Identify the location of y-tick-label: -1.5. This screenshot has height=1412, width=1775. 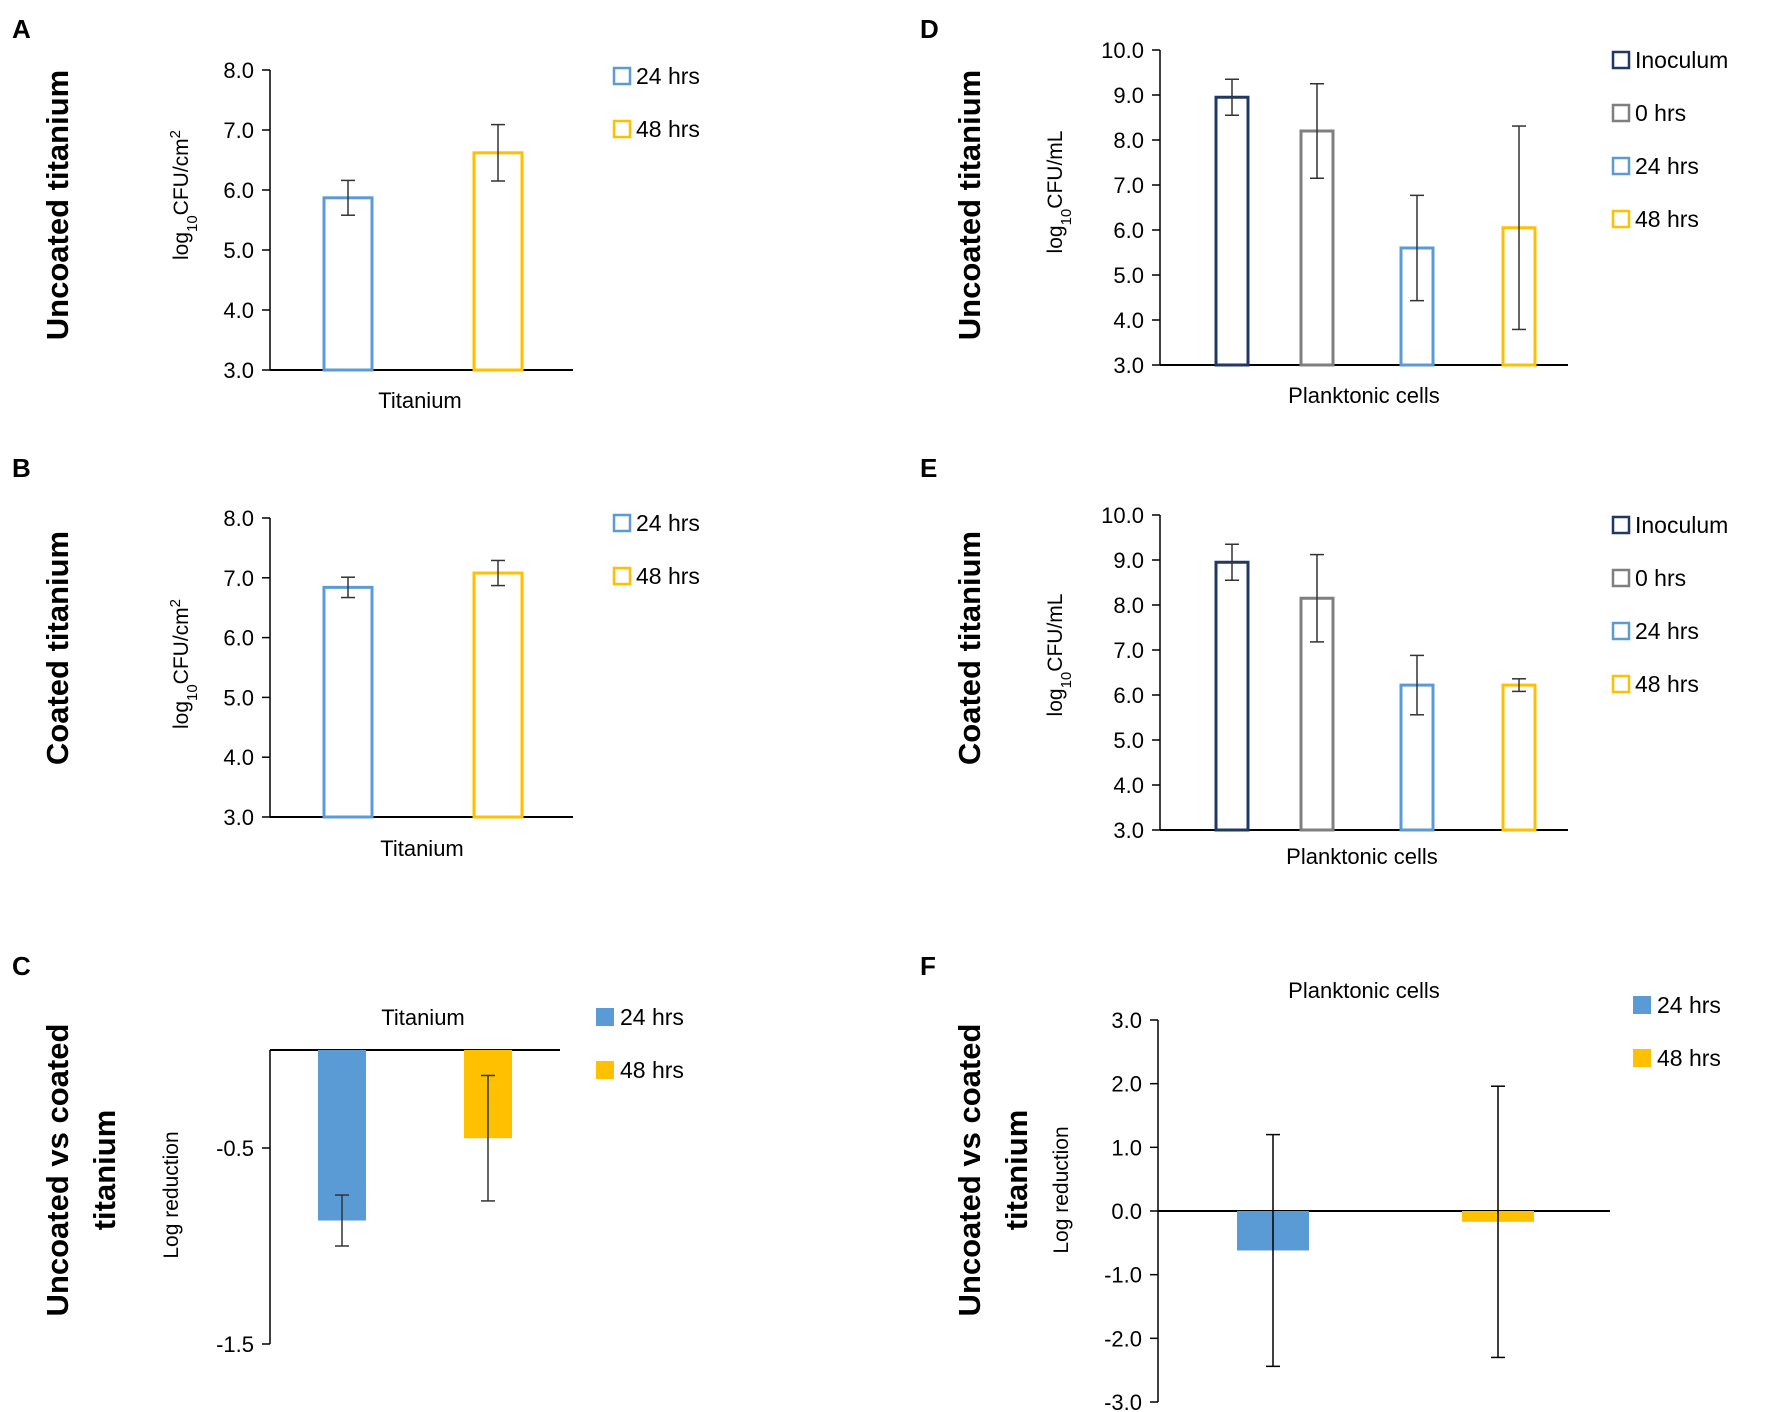
(235, 1344).